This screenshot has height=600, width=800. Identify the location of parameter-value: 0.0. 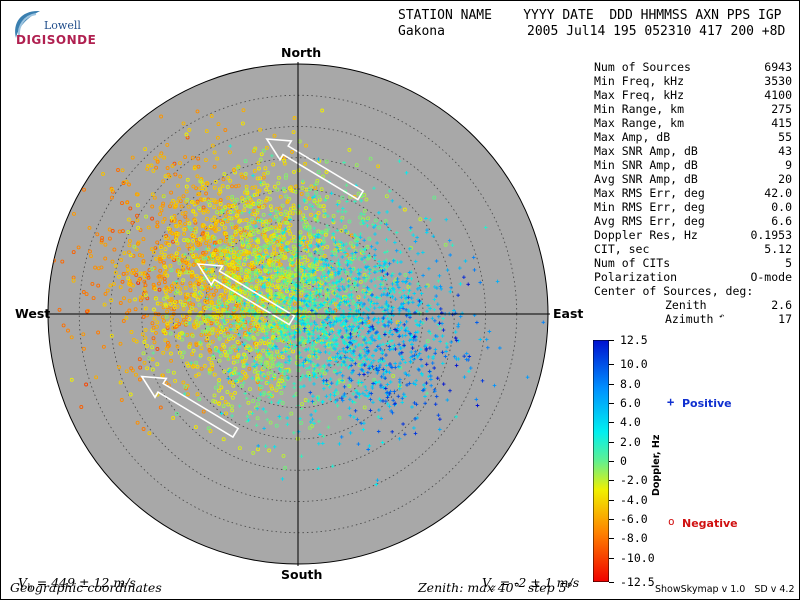
(781, 207).